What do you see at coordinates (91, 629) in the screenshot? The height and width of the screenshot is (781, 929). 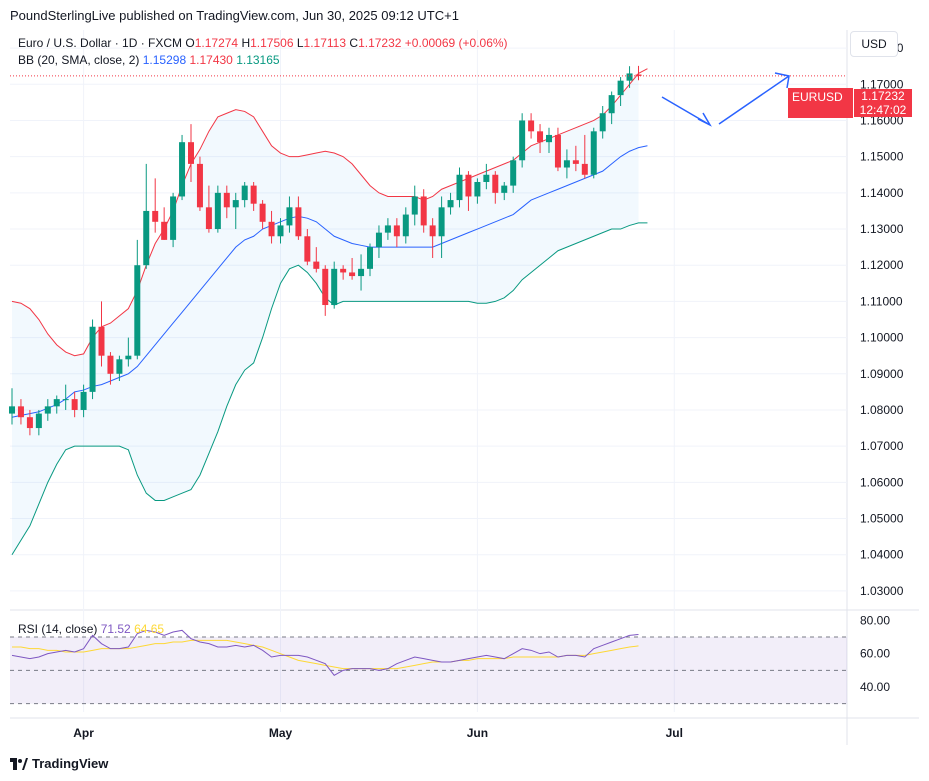 I see `rsi-legend: RSI (14, close) 71.52 64.65` at bounding box center [91, 629].